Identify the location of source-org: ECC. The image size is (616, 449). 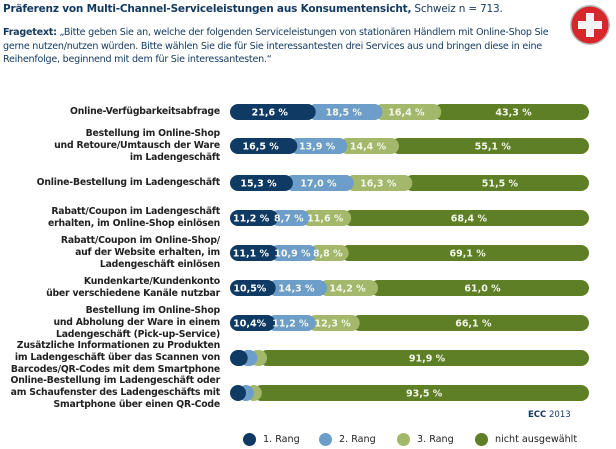
(537, 415).